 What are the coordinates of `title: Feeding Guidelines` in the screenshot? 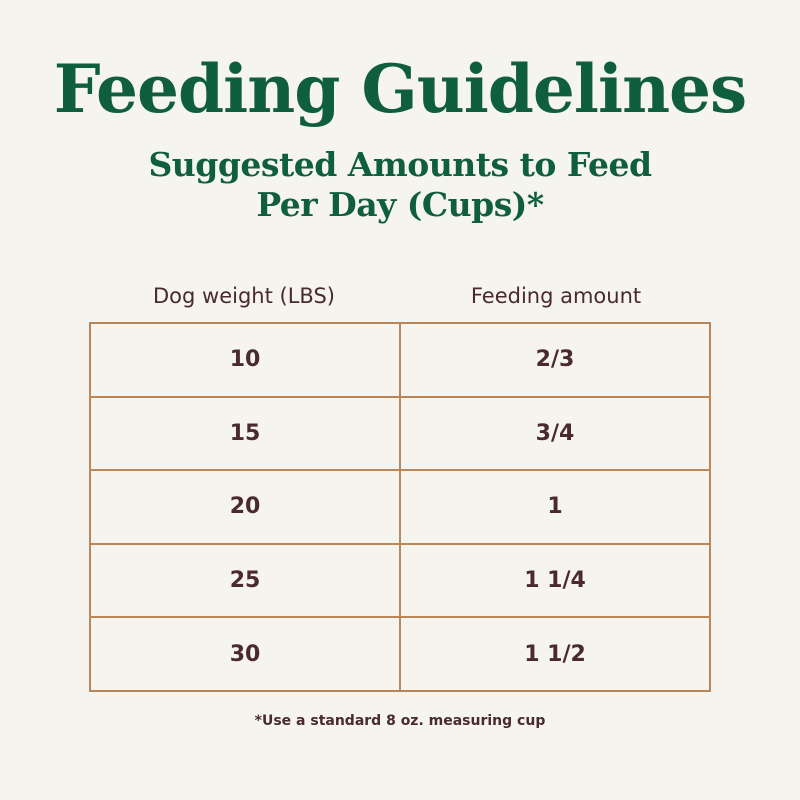 It's located at (400, 89).